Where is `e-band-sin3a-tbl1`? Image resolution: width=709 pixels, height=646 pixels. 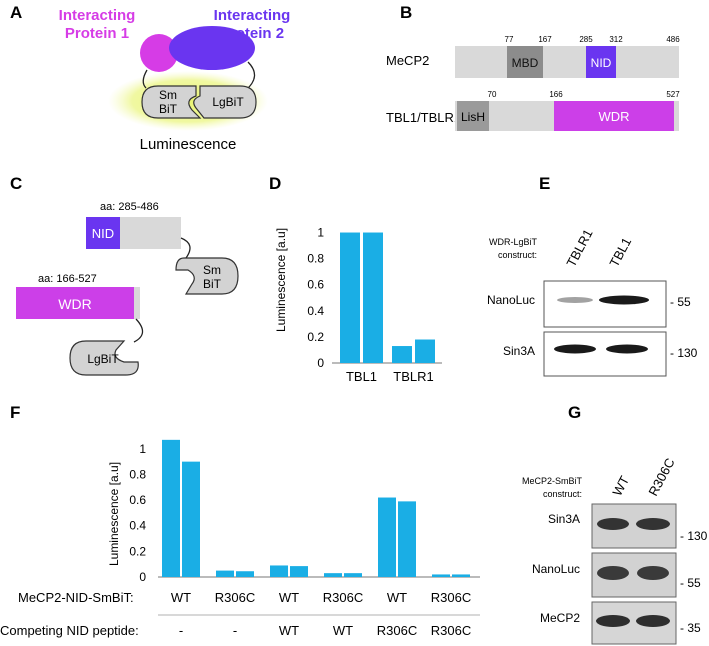 e-band-sin3a-tbl1 is located at coordinates (627, 349).